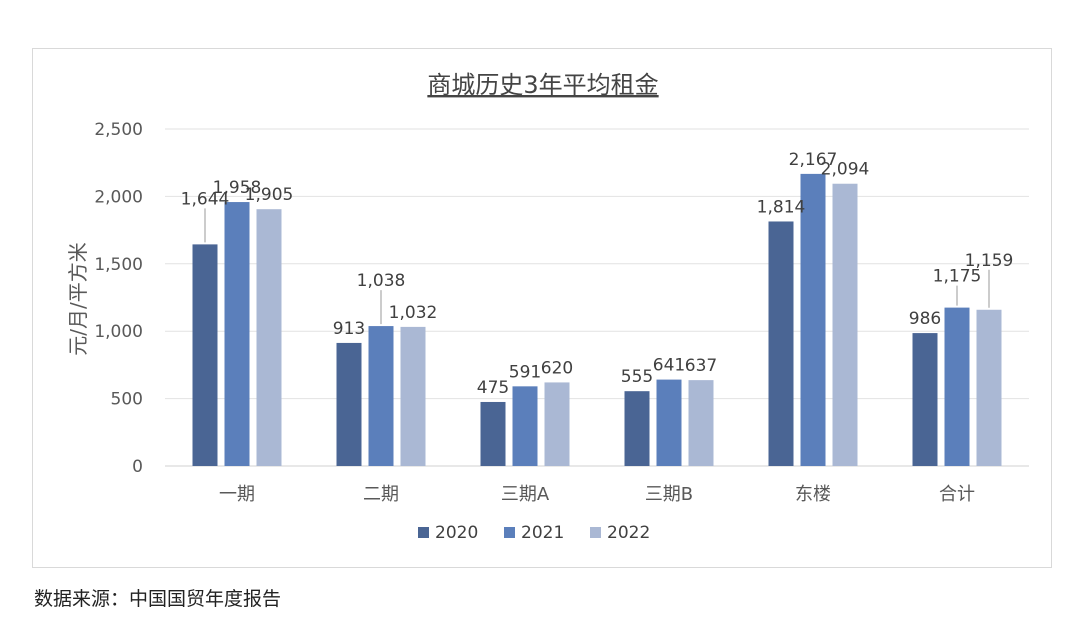 The width and height of the screenshot is (1080, 629). What do you see at coordinates (845, 170) in the screenshot?
I see `data-label: 2,094` at bounding box center [845, 170].